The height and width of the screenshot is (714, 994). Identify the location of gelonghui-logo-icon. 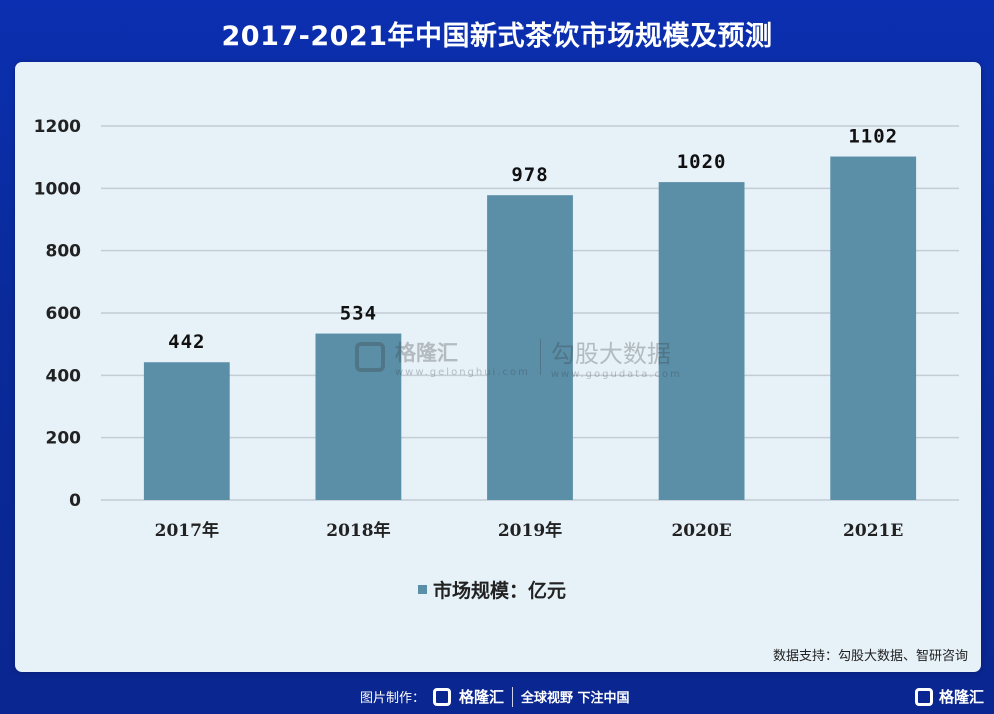
(370, 357).